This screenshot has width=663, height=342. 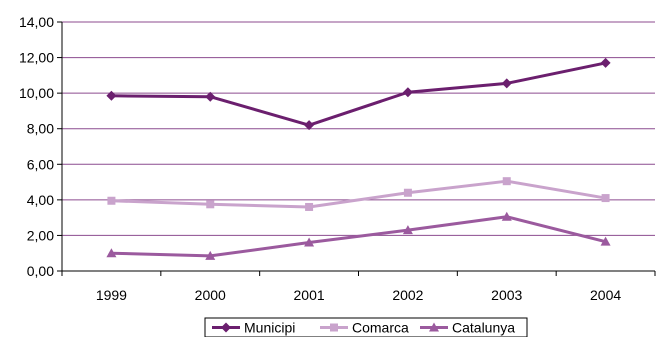 What do you see at coordinates (605, 295) in the screenshot?
I see `x-tick-label: 2004` at bounding box center [605, 295].